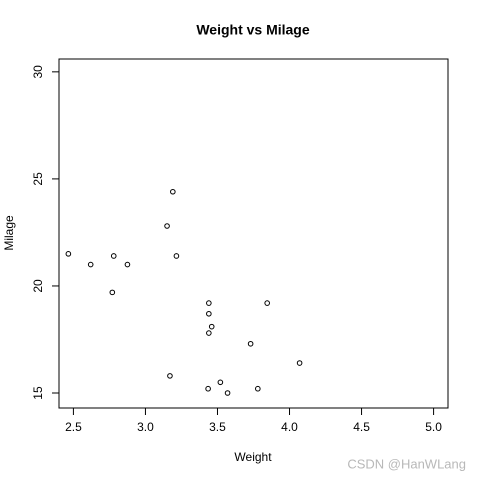 This screenshot has height=480, width=480. I want to click on y-tick-label: 15, so click(38, 393).